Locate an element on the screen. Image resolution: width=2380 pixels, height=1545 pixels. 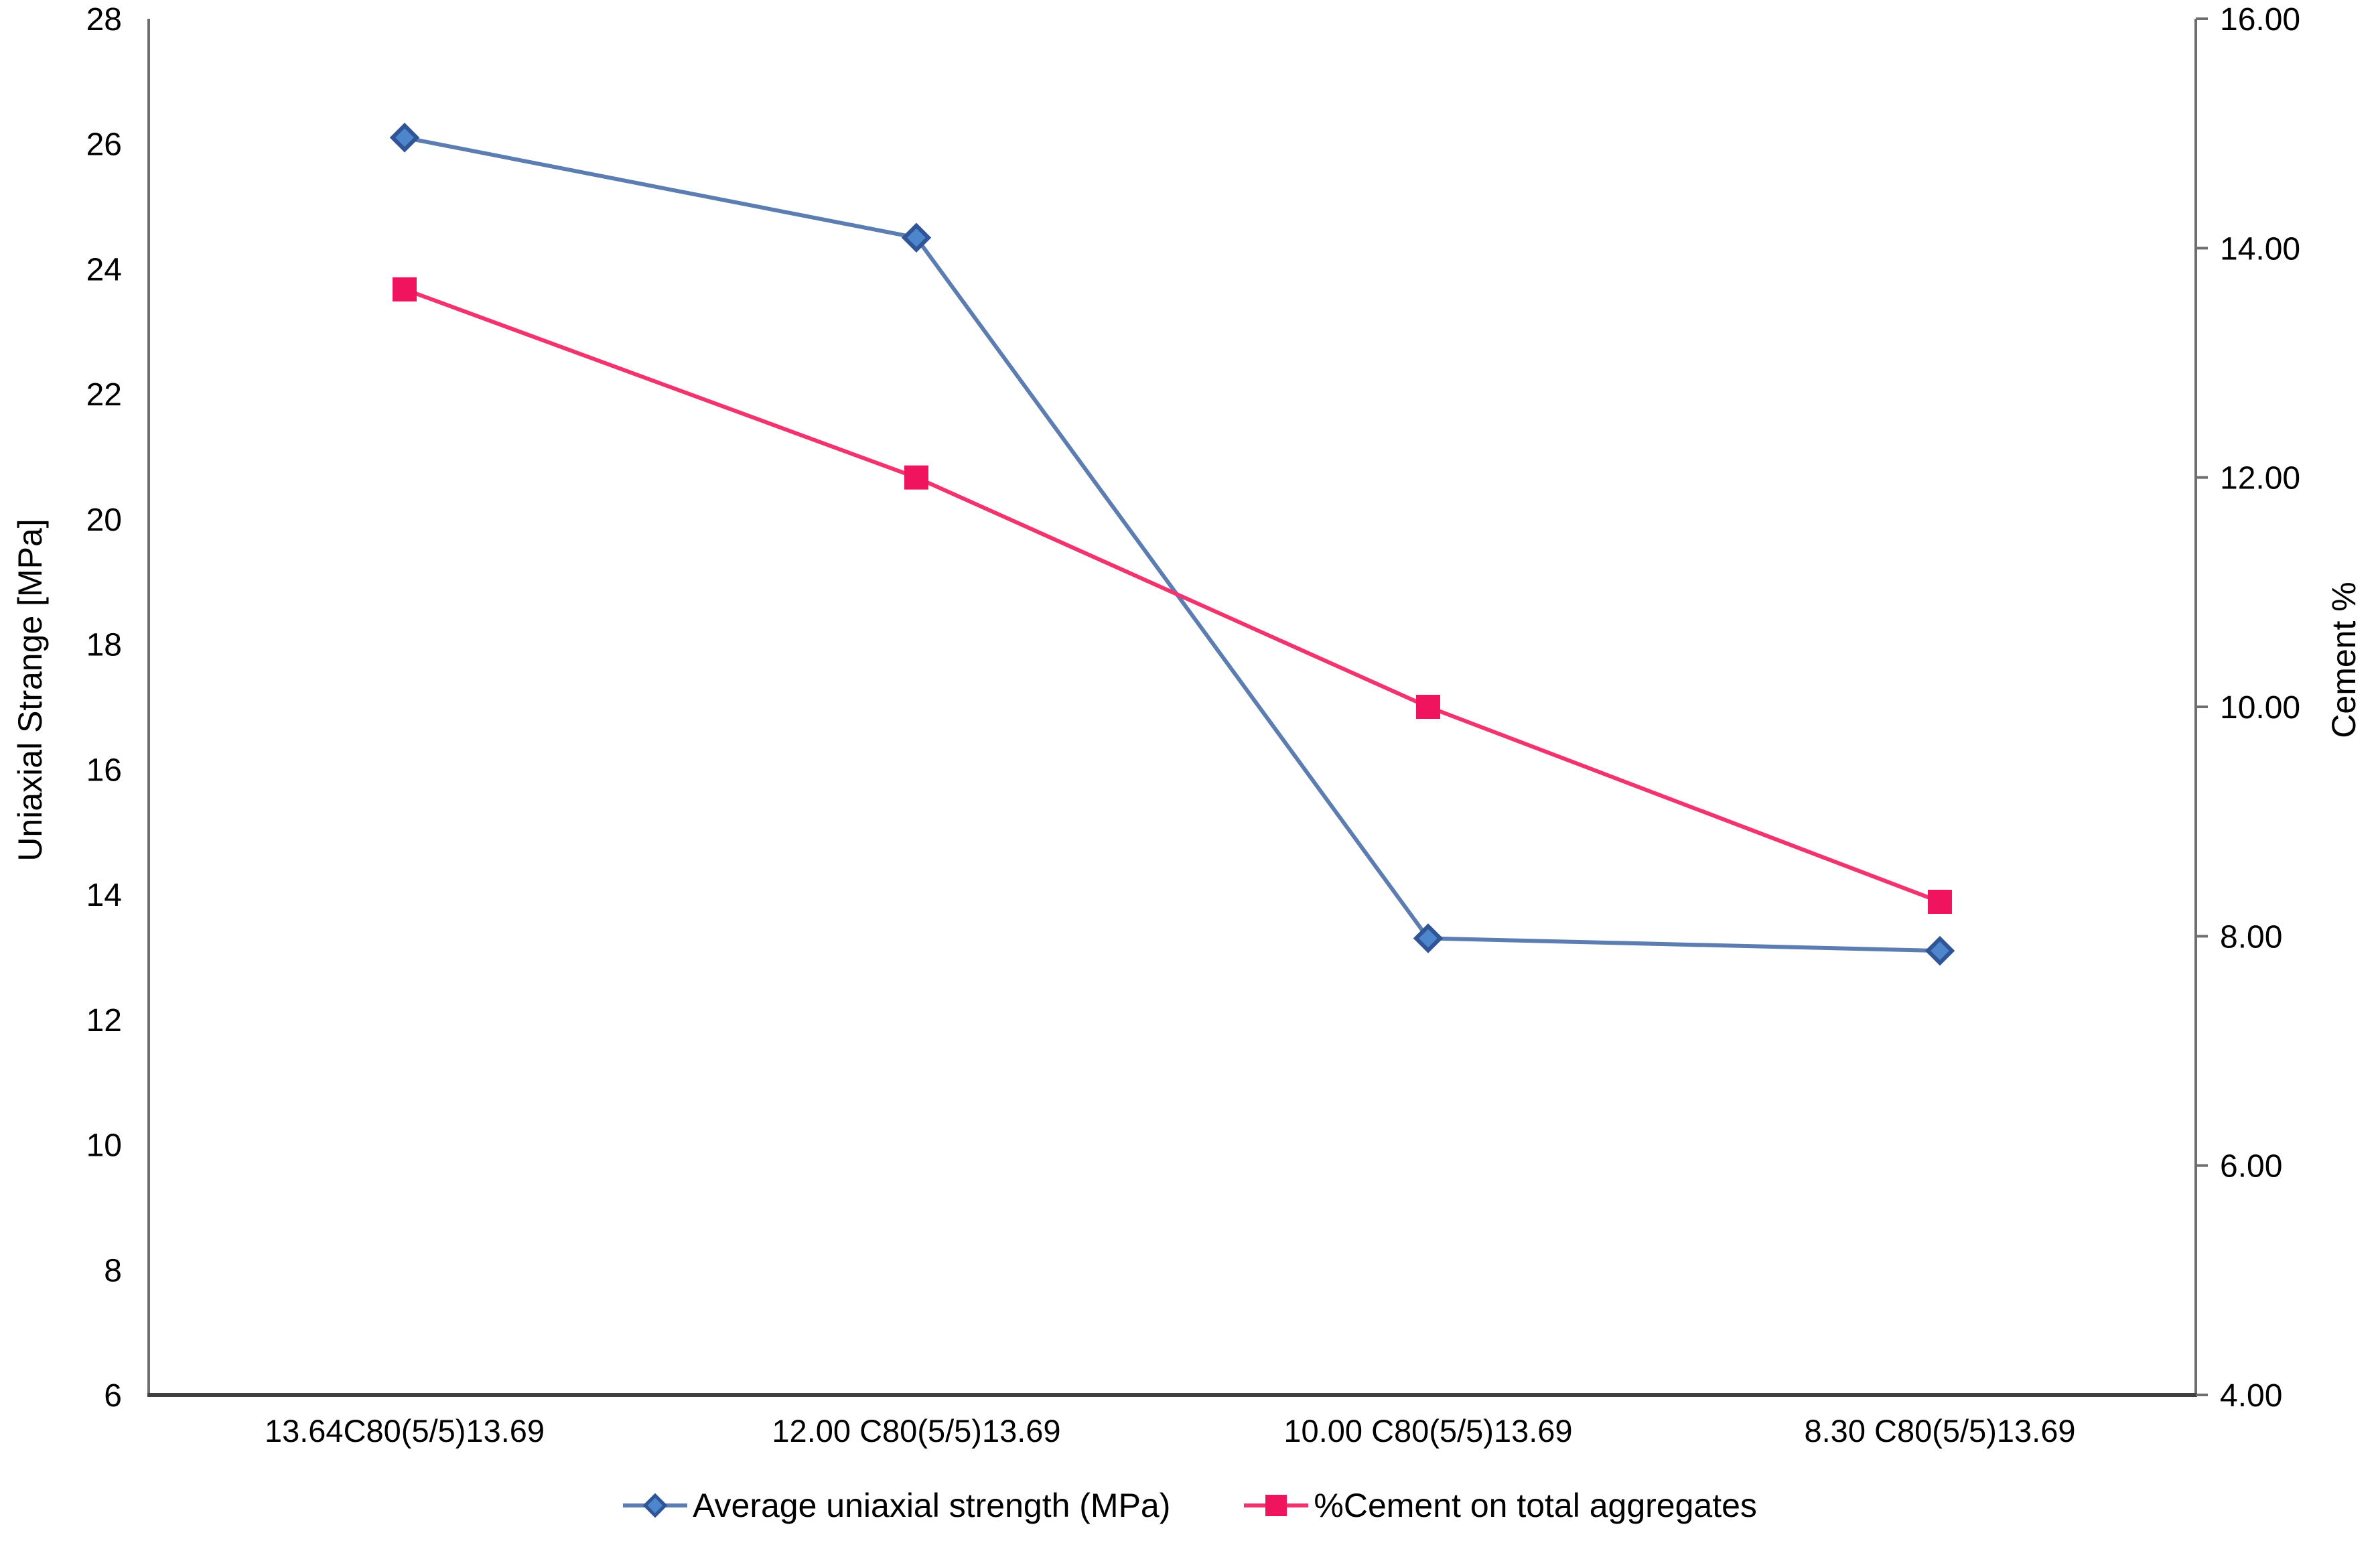
left-axis-tick-label: 26 is located at coordinates (104, 145).